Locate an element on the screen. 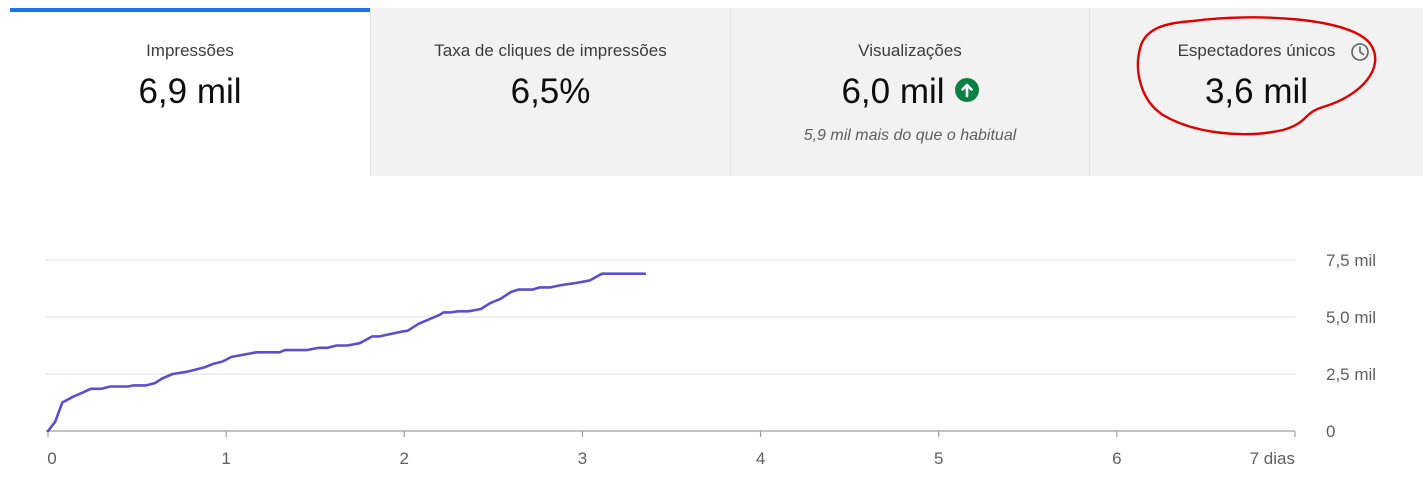 This screenshot has height=488, width=1423. metric-label: Taxa de cliques de impressões is located at coordinates (550, 50).